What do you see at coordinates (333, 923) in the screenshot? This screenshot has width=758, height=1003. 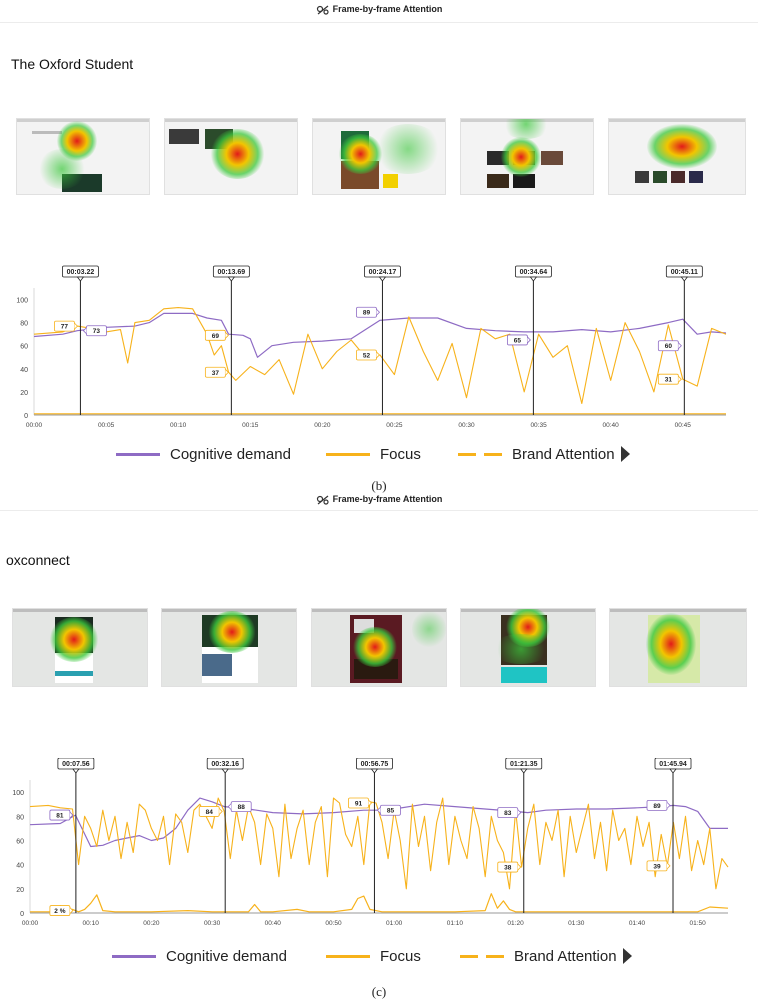 I see `x-tick-label: 00:50` at bounding box center [333, 923].